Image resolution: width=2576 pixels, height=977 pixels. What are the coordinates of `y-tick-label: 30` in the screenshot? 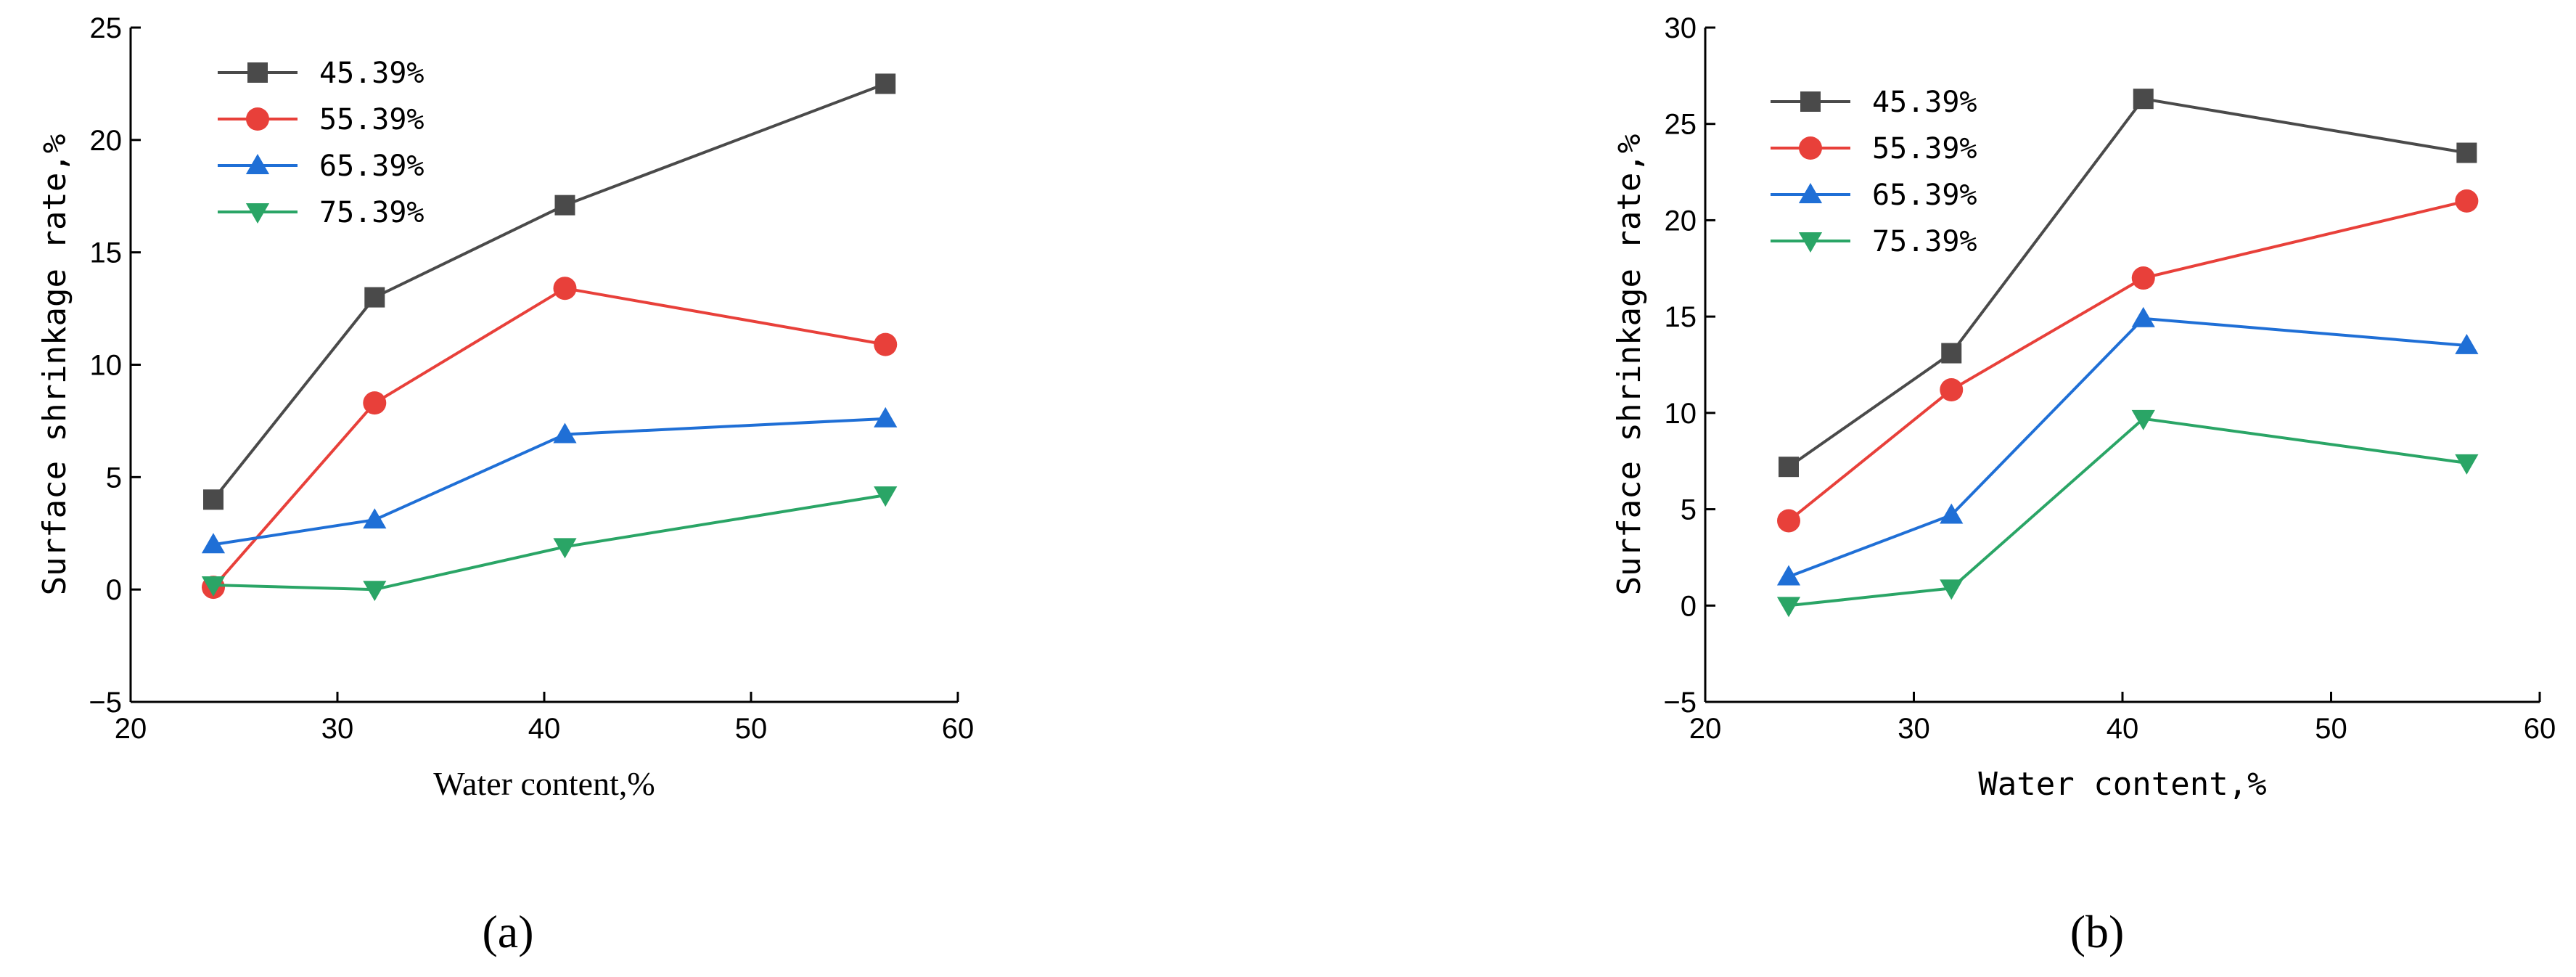 It's located at (1681, 28).